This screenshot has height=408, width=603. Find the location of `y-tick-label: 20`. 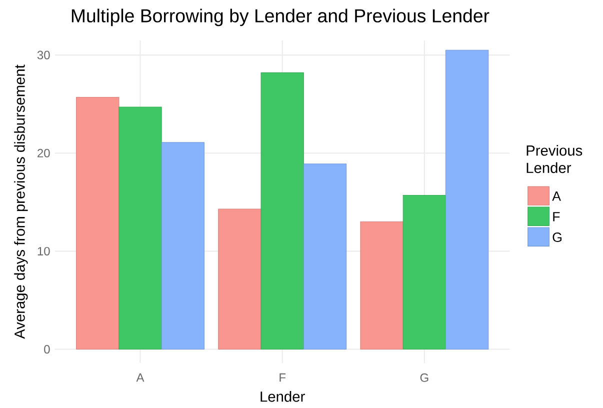

y-tick-label: 20 is located at coordinates (44, 153).